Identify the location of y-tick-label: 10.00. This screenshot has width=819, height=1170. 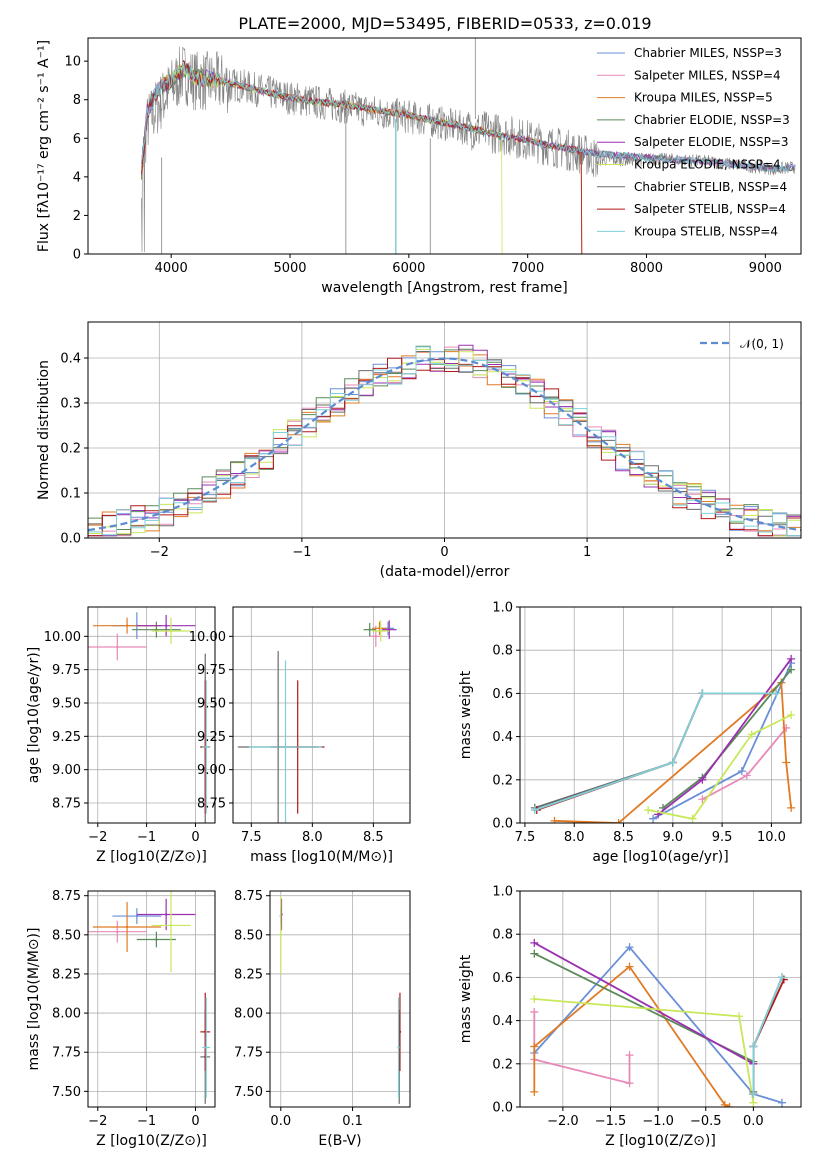
(207, 637).